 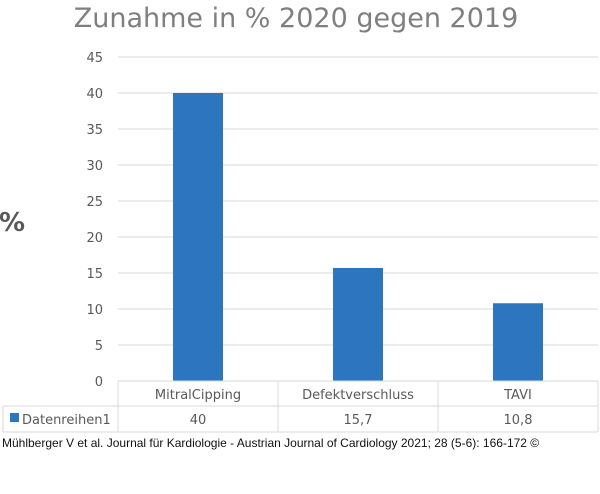 What do you see at coordinates (296, 18) in the screenshot?
I see `chart-title: Zunahme in % 2020 gegen 2019` at bounding box center [296, 18].